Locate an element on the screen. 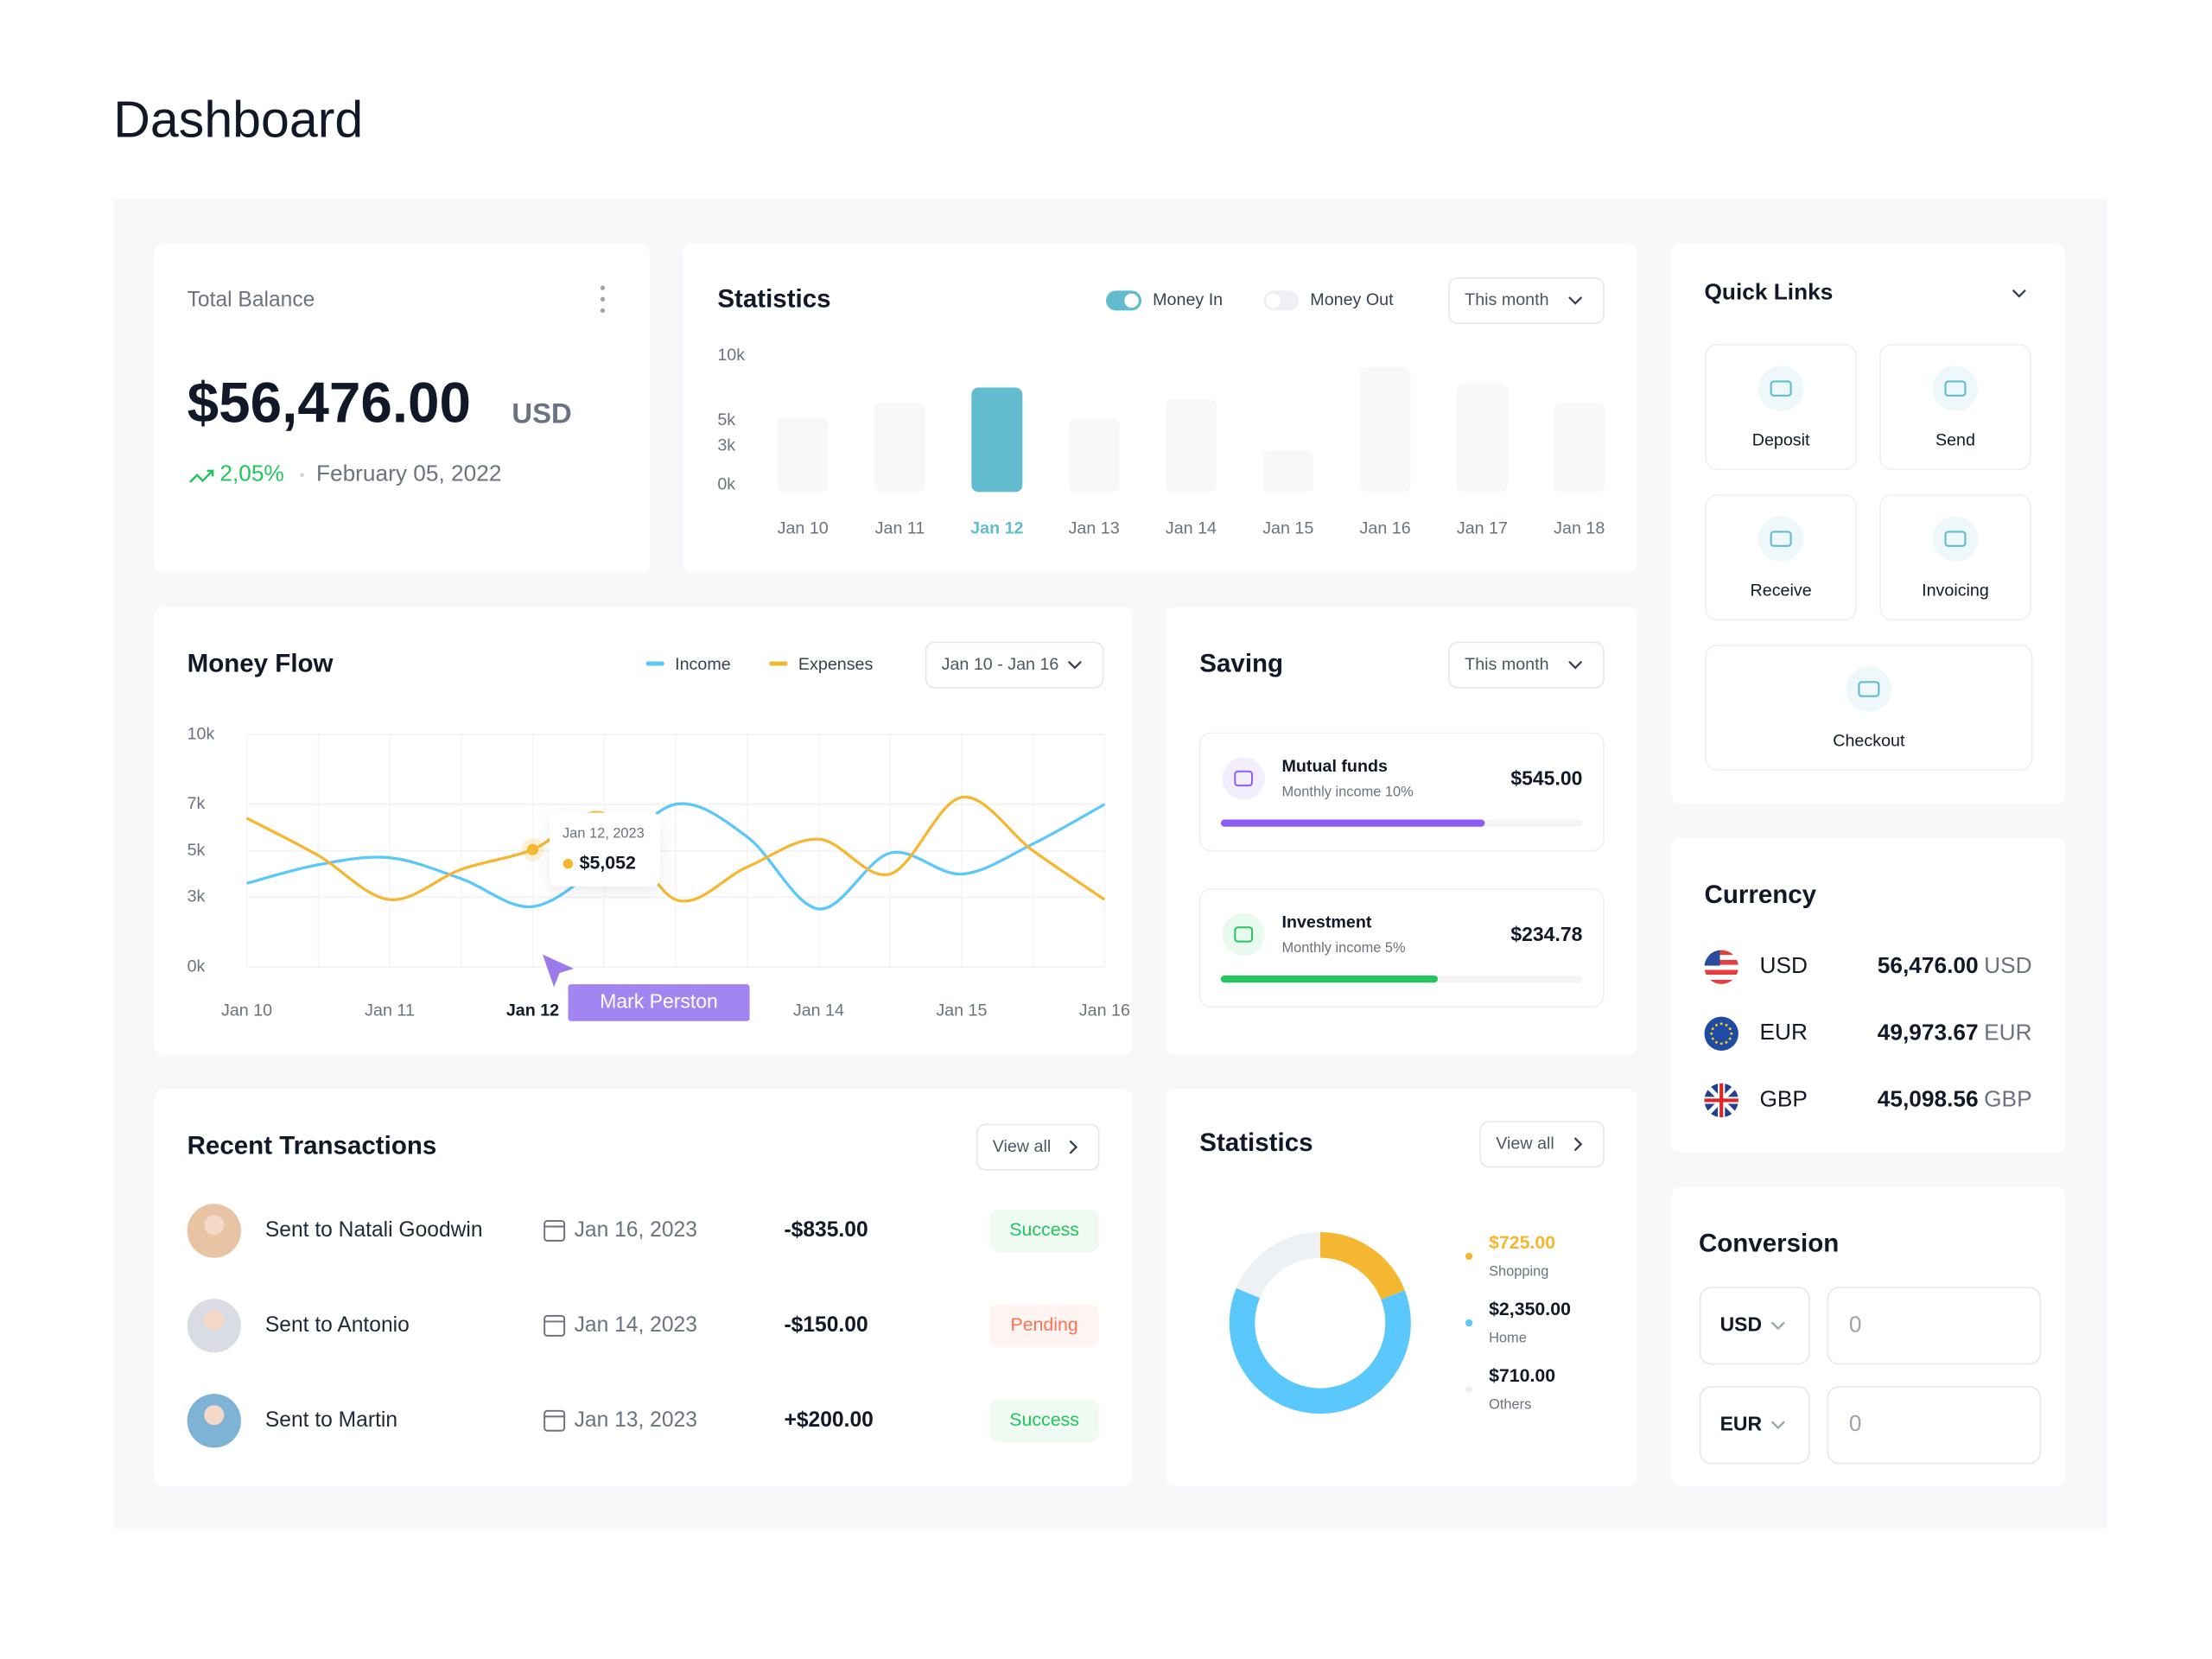 The height and width of the screenshot is (1659, 2212). transaction-date: Jan 16, 2023 is located at coordinates (636, 1230).